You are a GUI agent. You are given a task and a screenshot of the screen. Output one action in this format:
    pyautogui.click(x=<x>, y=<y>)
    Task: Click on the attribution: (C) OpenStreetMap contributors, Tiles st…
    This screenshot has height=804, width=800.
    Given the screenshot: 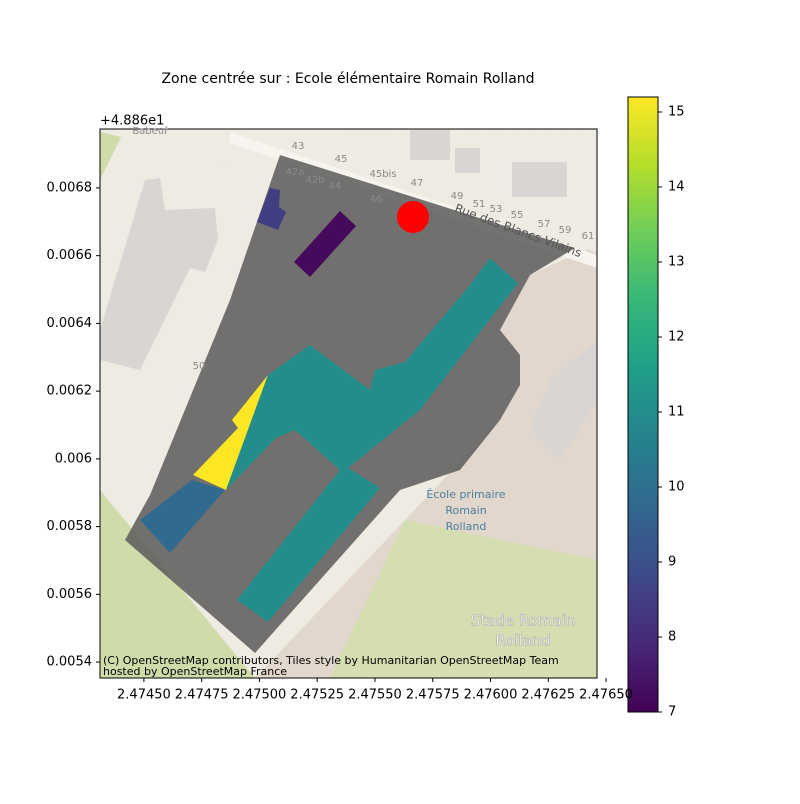 What is the action you would take?
    pyautogui.click(x=331, y=660)
    